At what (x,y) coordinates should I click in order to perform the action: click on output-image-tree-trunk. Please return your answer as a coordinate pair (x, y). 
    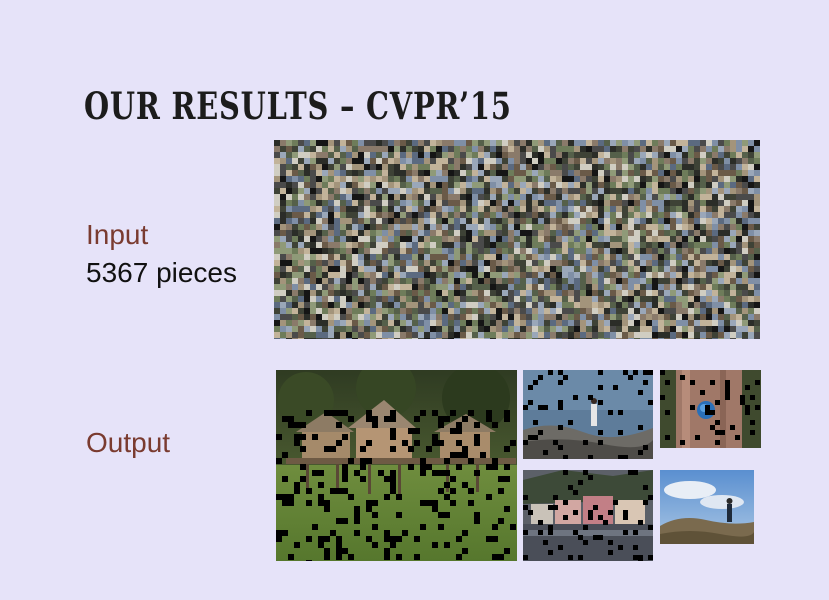
    Looking at the image, I should click on (710, 409).